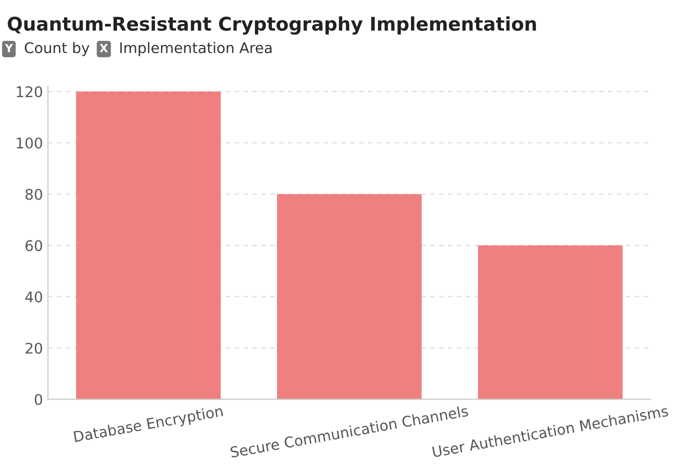  I want to click on chart-title: Quantum-Resistant Cryptography Implementation, so click(272, 25).